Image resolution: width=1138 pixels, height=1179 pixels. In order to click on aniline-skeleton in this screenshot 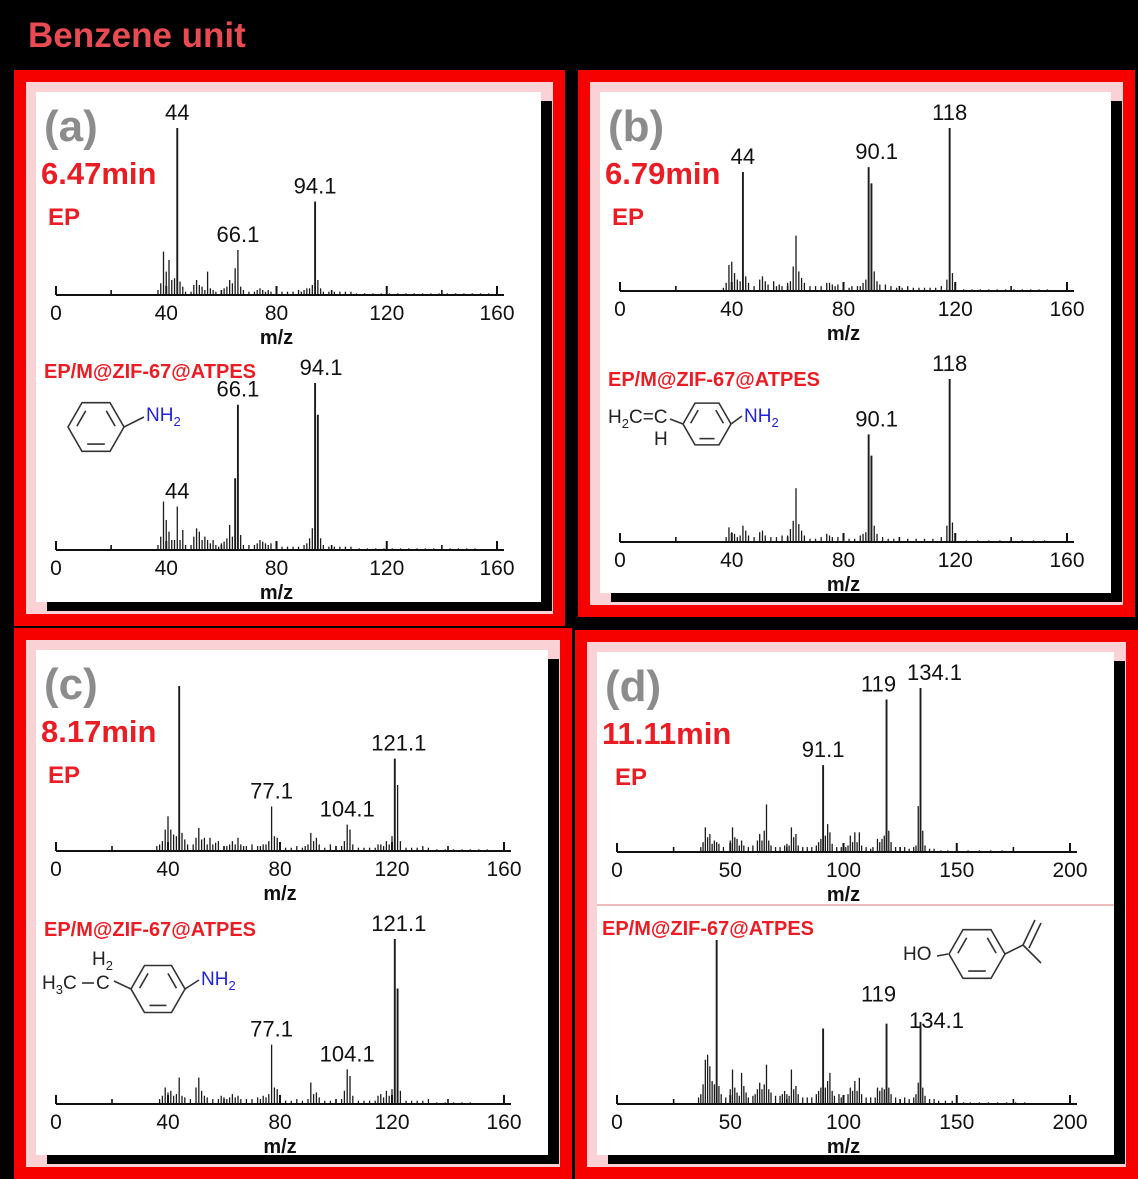, I will do `click(106, 427)`.